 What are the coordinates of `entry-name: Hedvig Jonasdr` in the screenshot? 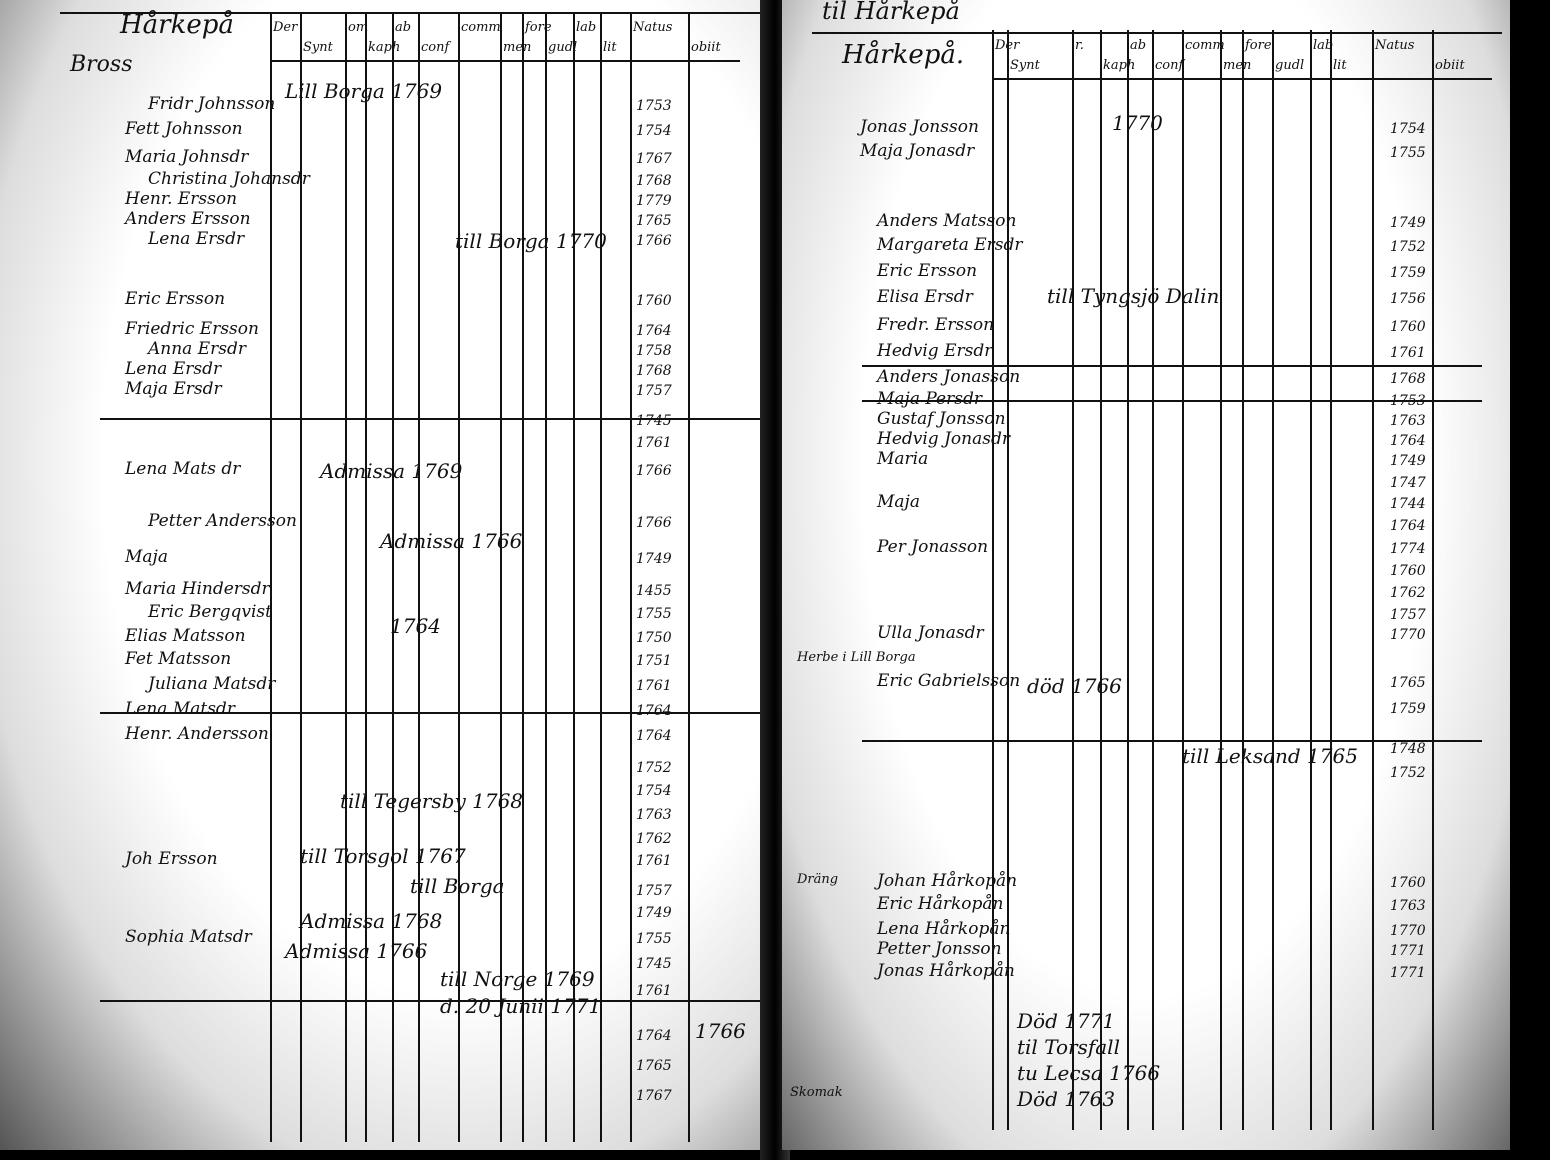 It's located at (943, 439).